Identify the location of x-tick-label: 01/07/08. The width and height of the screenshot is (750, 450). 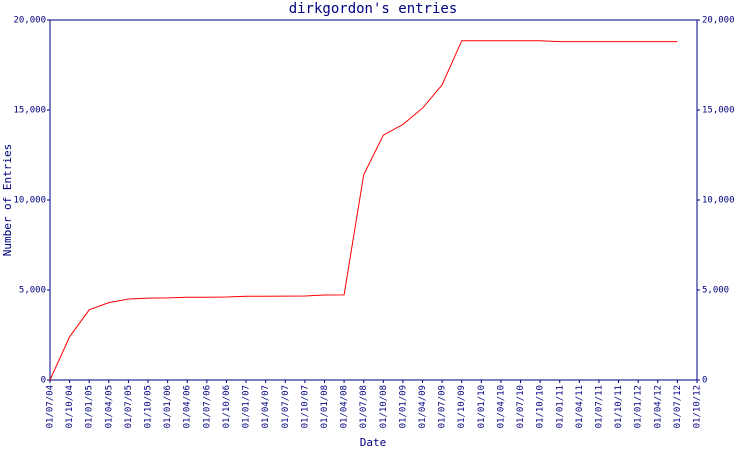
(364, 406).